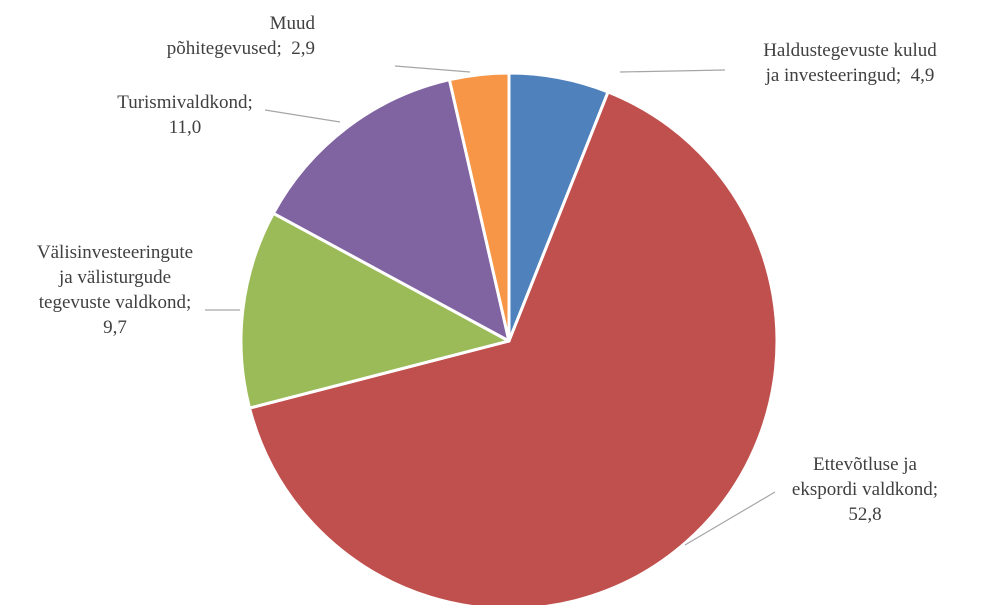 The height and width of the screenshot is (605, 983). What do you see at coordinates (293, 23) in the screenshot?
I see `slice-label-line: Muud` at bounding box center [293, 23].